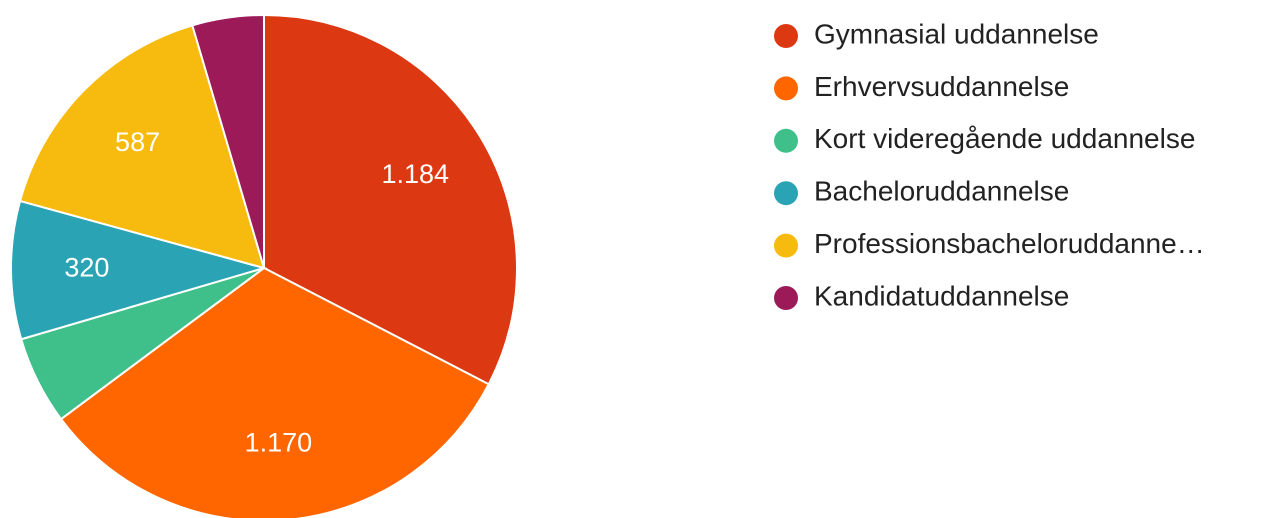 This screenshot has width=1274, height=518. I want to click on legend-label: Erhvervsuddannelse, so click(941, 86).